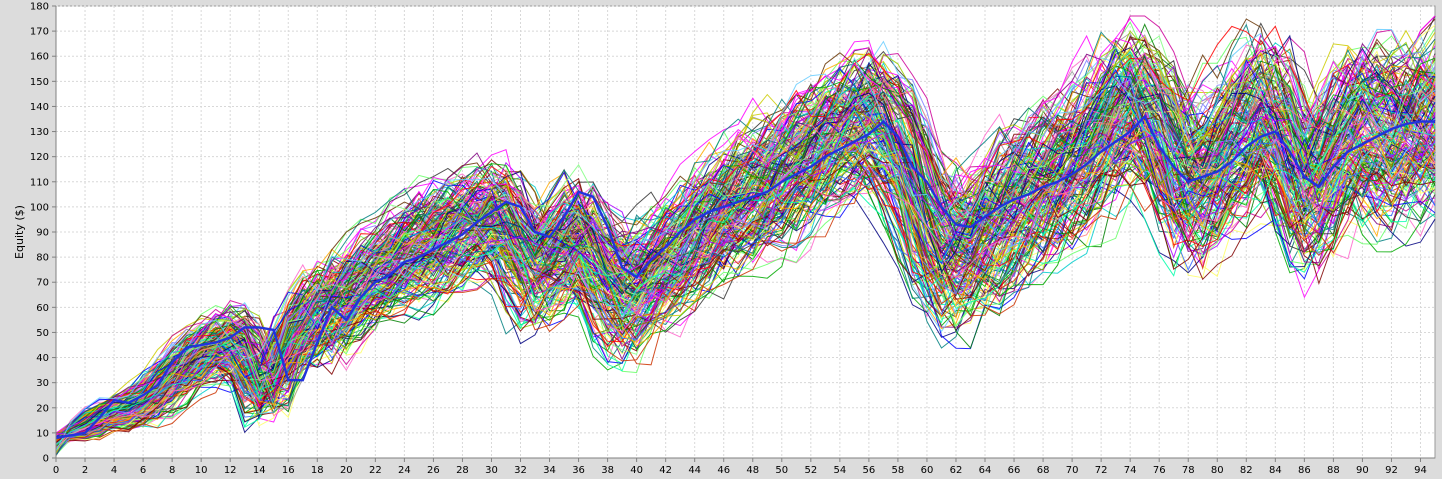  What do you see at coordinates (1391, 470) in the screenshot?
I see `x-tick-label: 92` at bounding box center [1391, 470].